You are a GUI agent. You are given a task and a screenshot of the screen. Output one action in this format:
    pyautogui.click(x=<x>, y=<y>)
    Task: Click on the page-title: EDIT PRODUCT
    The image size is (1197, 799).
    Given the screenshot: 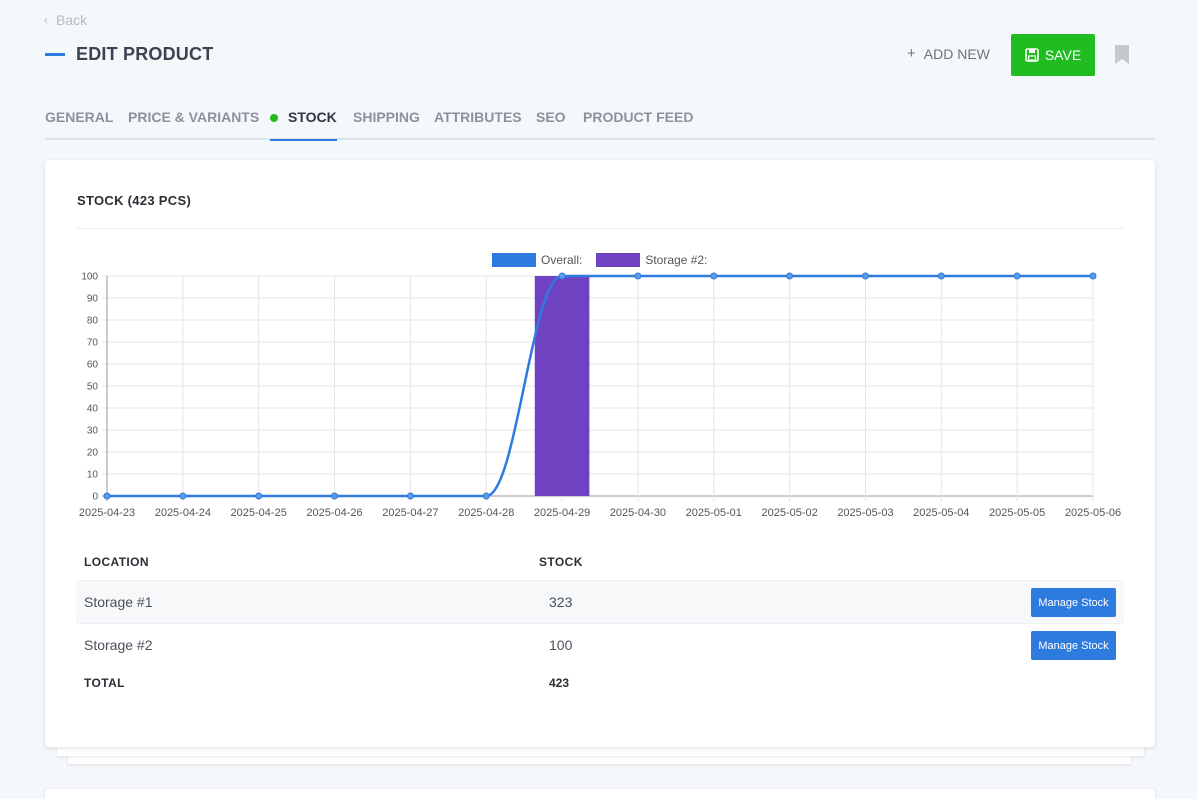 What is the action you would take?
    pyautogui.click(x=145, y=54)
    